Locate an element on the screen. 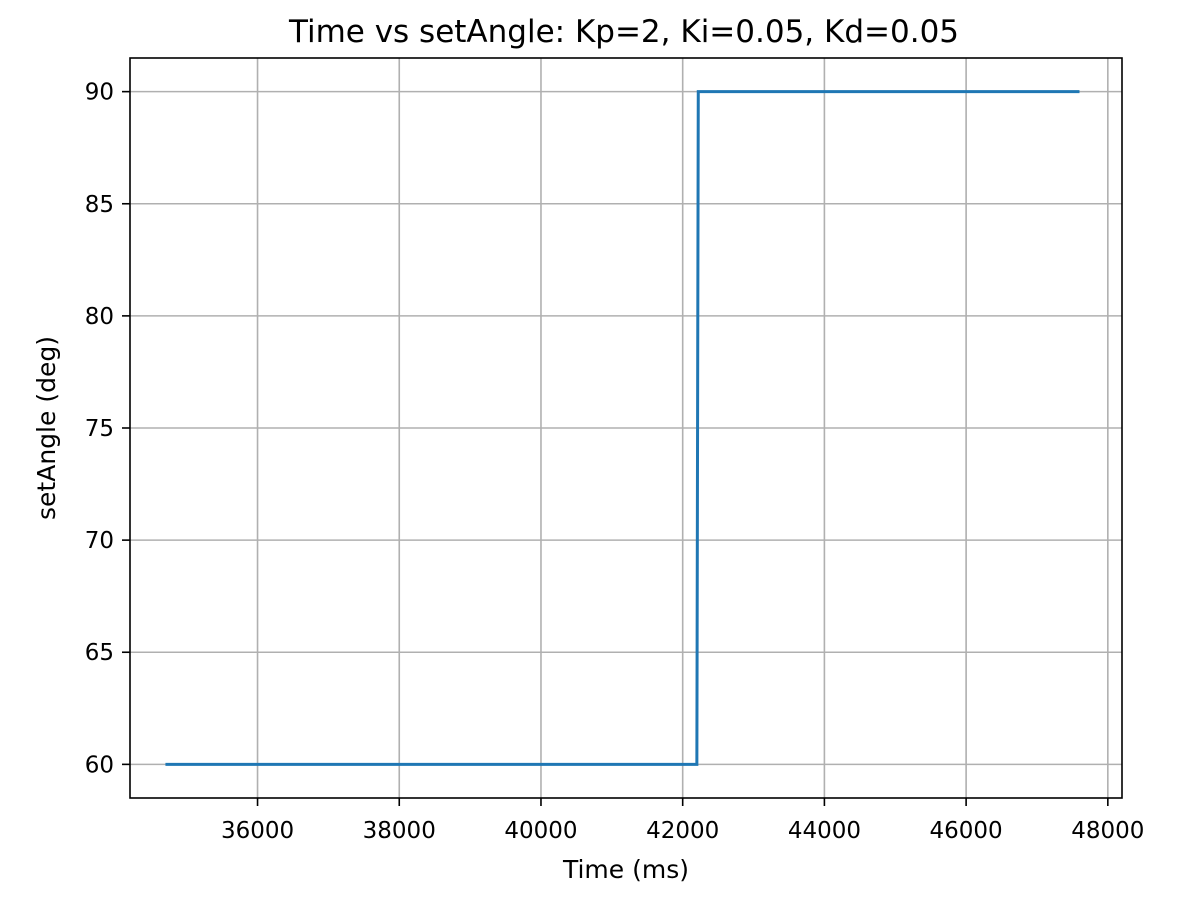 The height and width of the screenshot is (906, 1178). y-tick-label: 80 is located at coordinates (99, 317).